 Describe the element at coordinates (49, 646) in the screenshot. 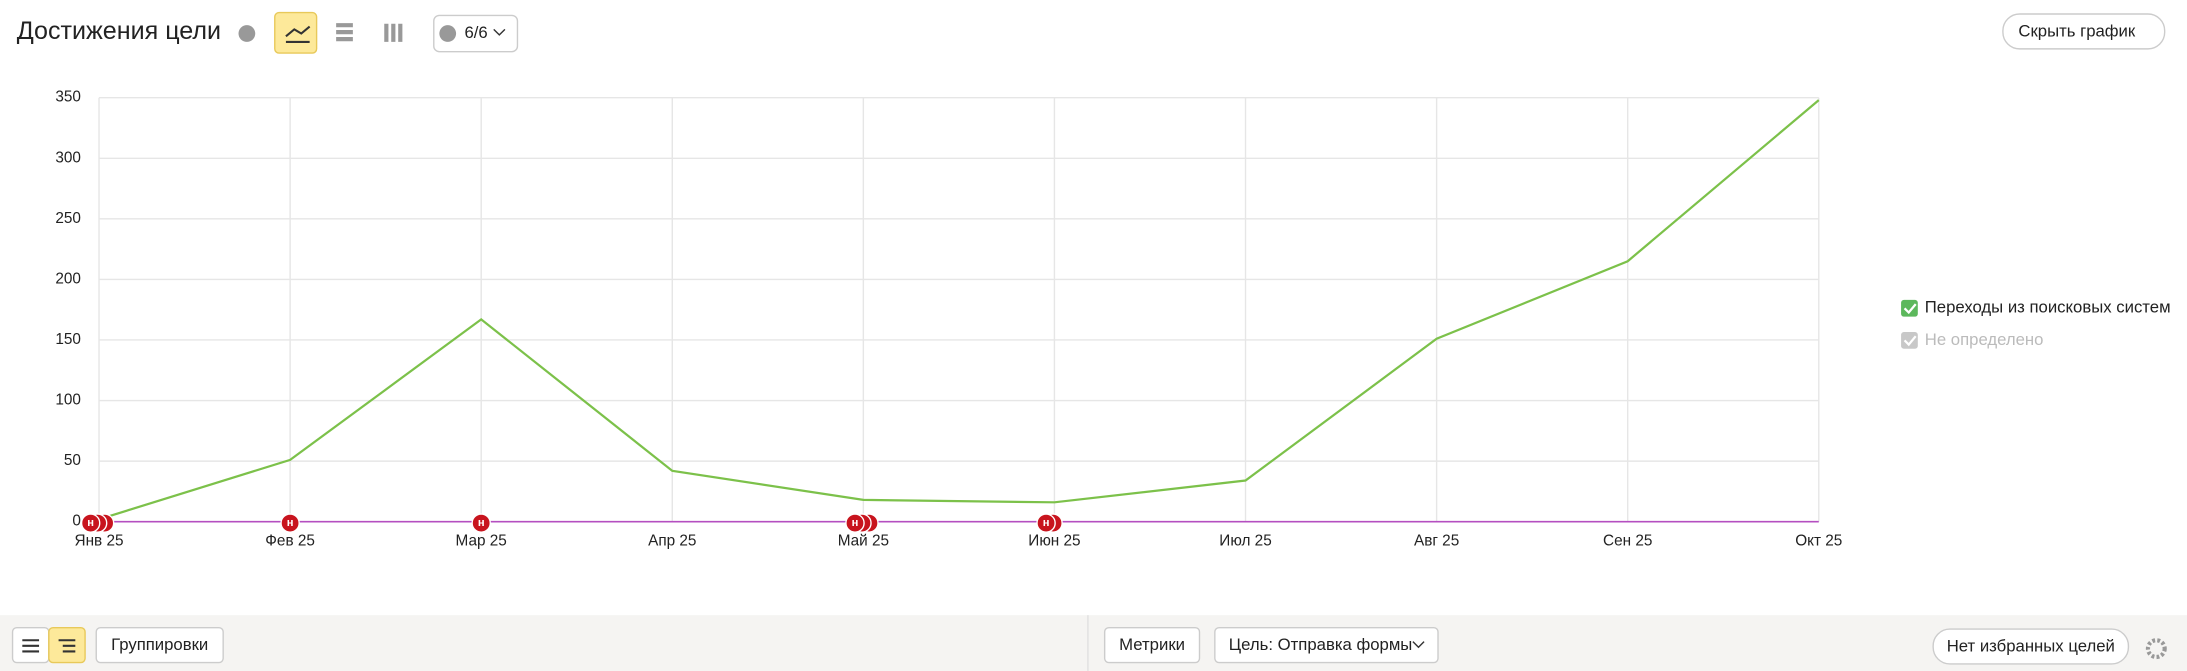

I see `view-glyphs` at that location.